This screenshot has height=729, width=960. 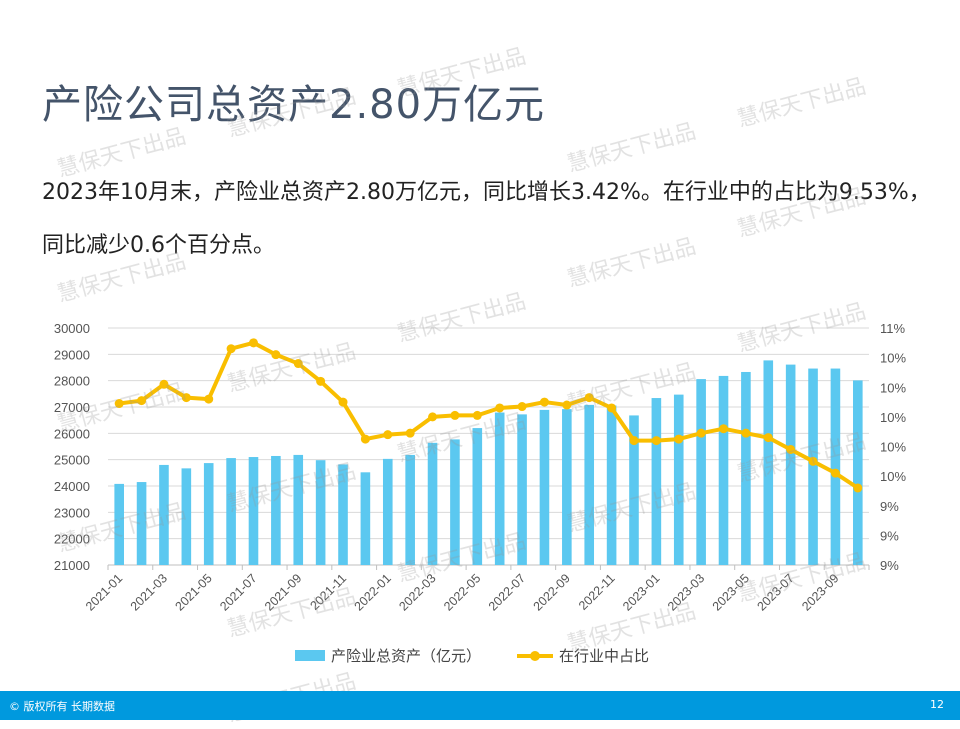 I want to click on x-tick-label: 2023-05, so click(x=731, y=592).